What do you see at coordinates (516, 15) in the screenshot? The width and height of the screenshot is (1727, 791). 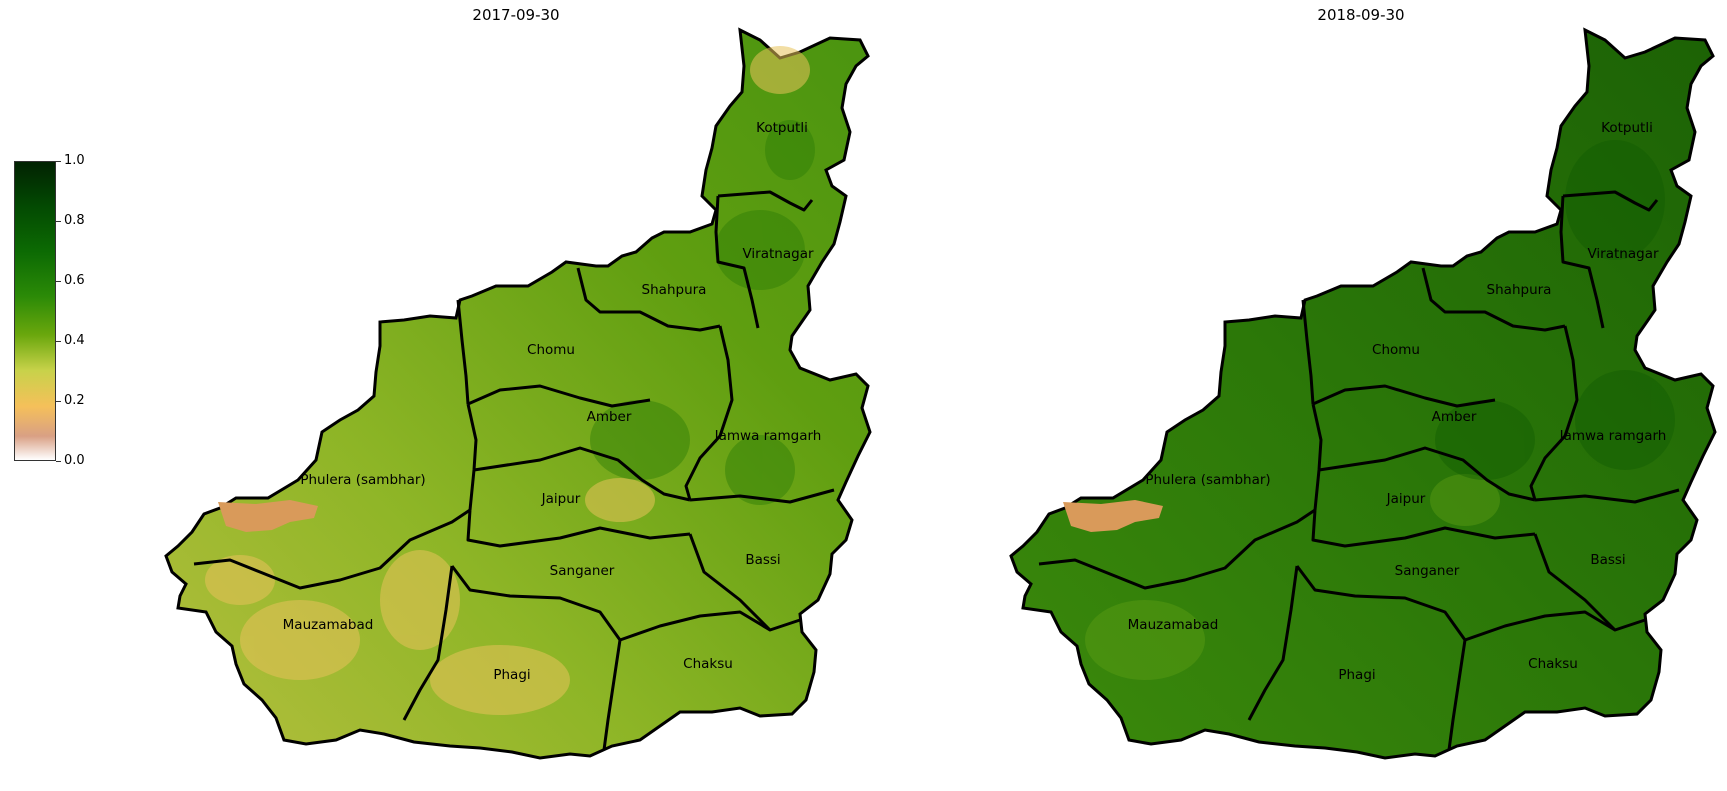 I see `panel-title-left: 2017-09-30` at bounding box center [516, 15].